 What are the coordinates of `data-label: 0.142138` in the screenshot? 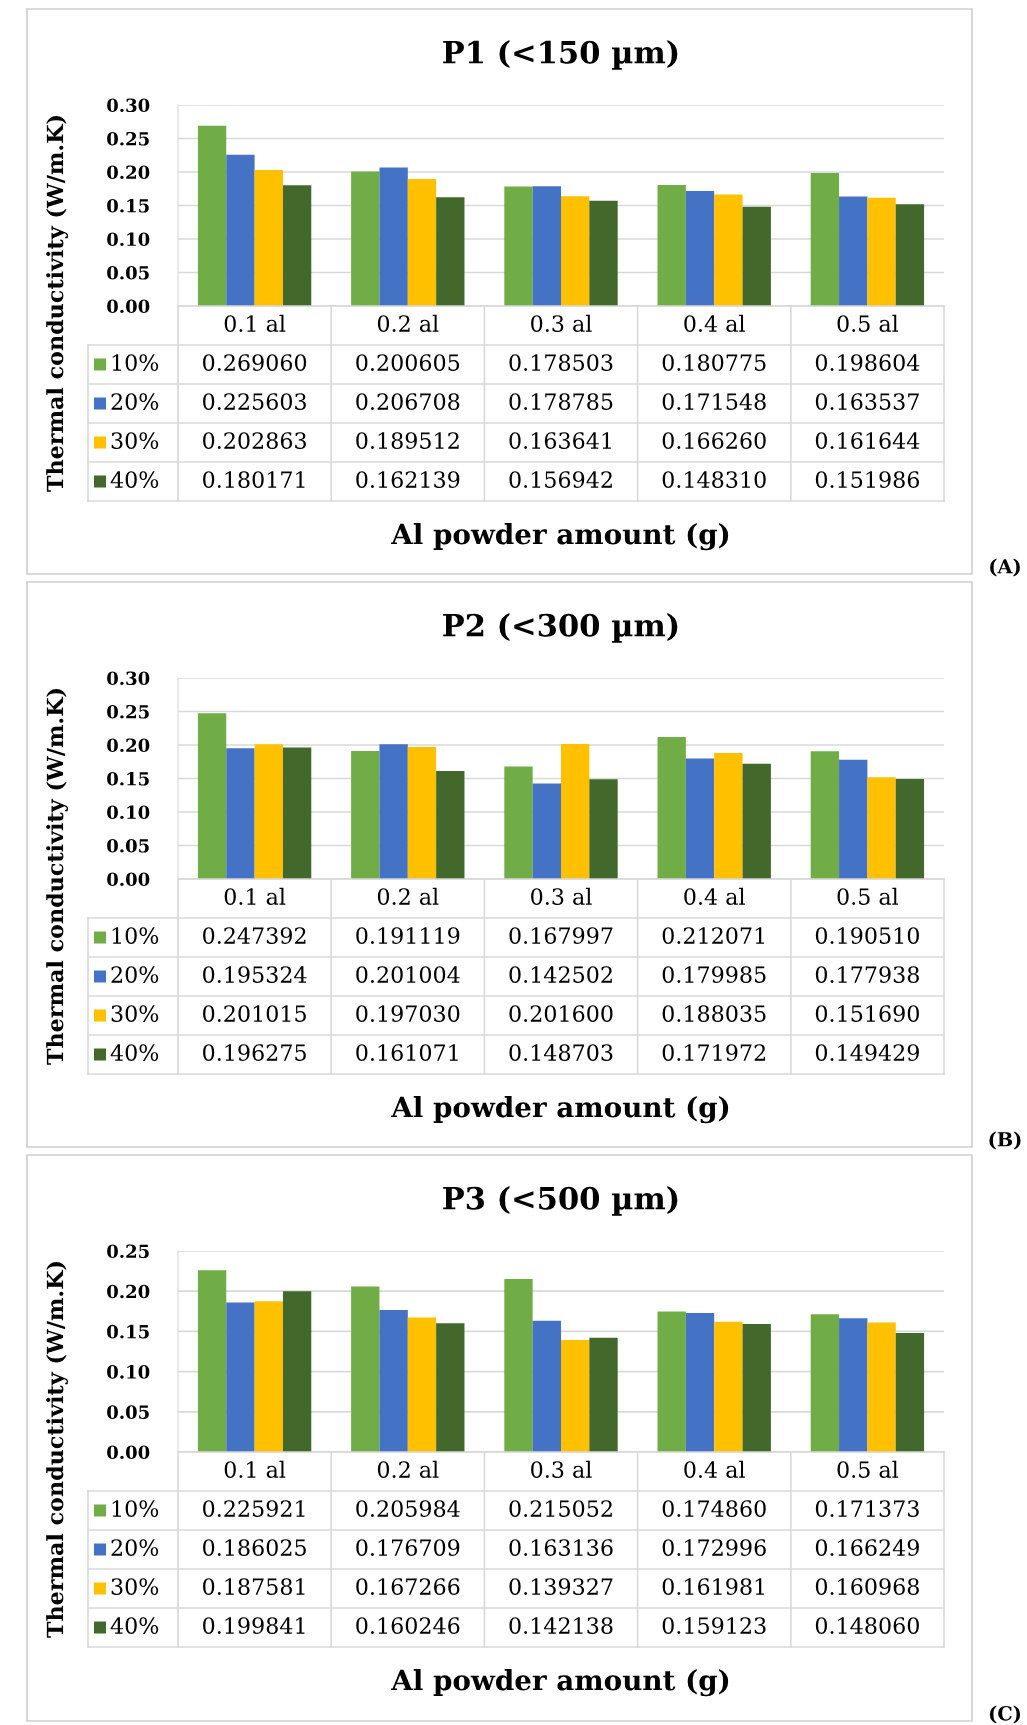 It's located at (561, 1625).